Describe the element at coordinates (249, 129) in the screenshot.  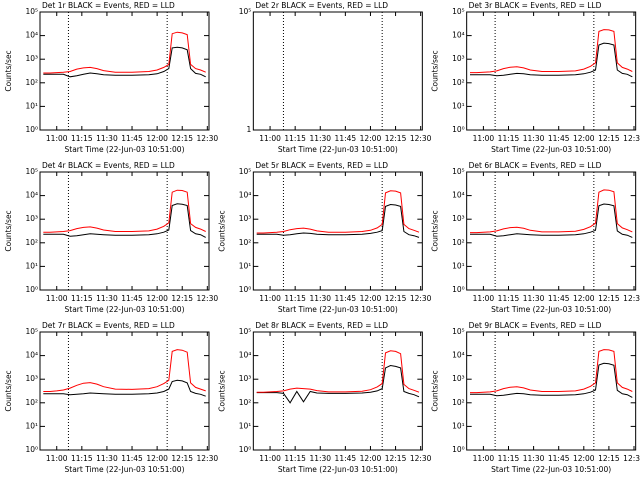
I see `y-tick-label: 1` at that location.